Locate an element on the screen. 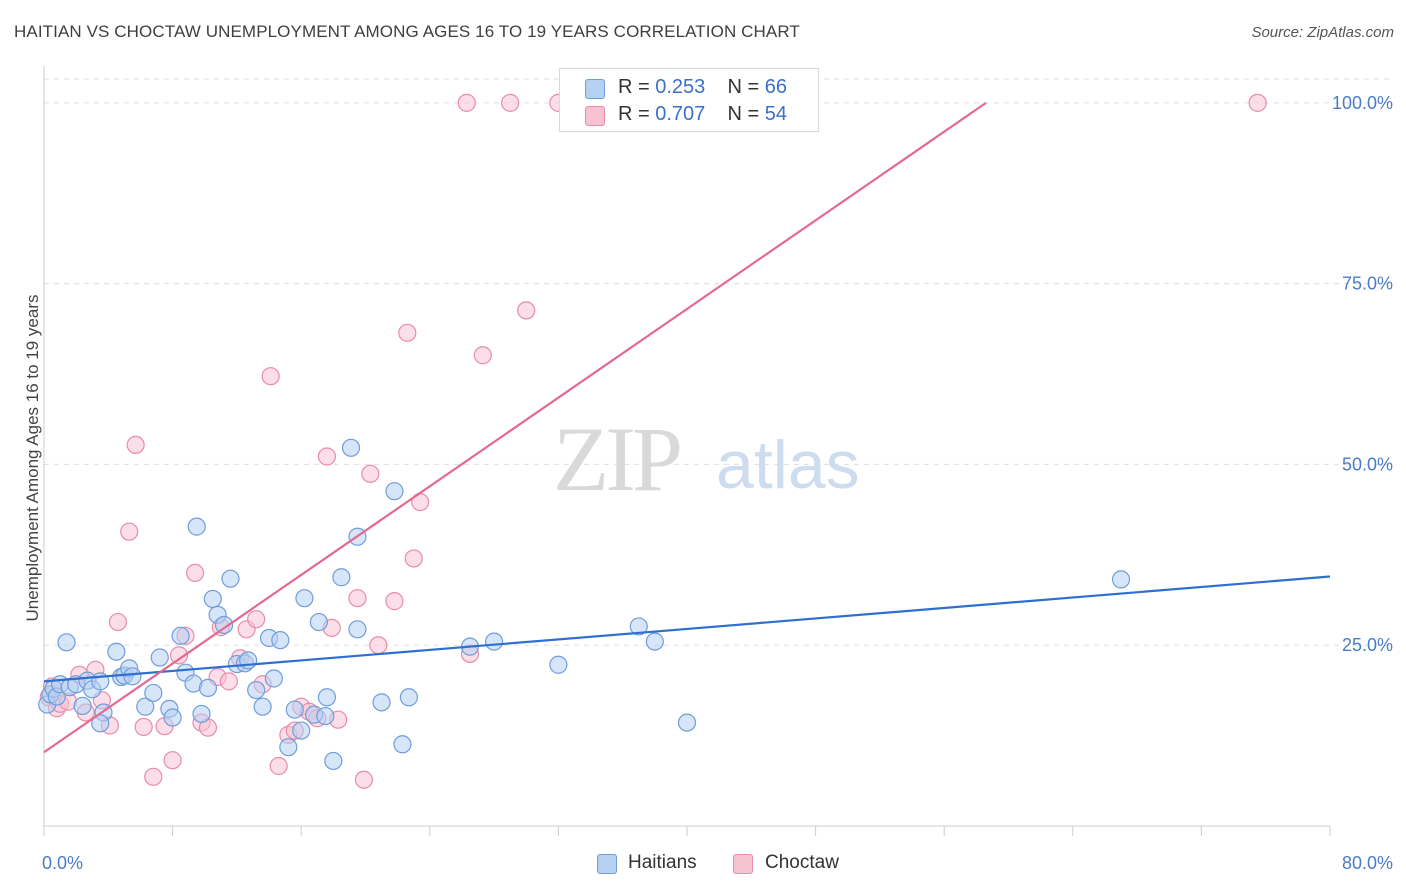 This screenshot has height=892, width=1406. y-tick-label: 25.0% is located at coordinates (1367, 645).